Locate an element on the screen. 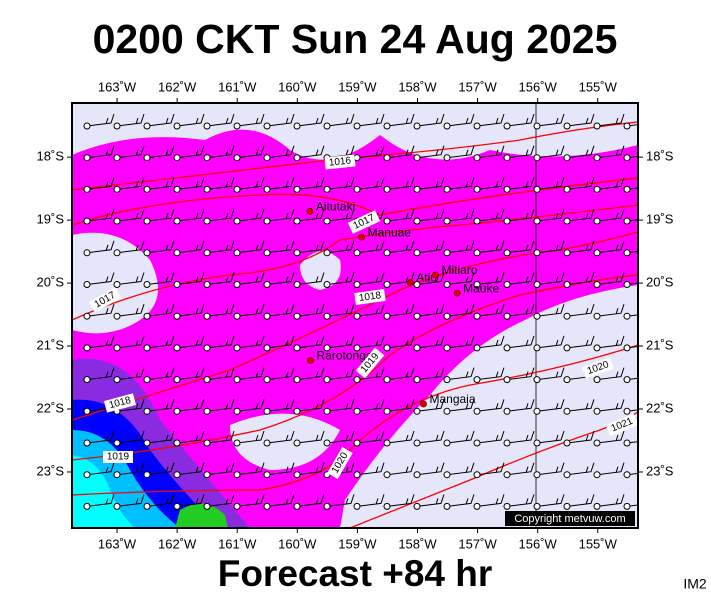  lon-label: 160˚W is located at coordinates (297, 86).